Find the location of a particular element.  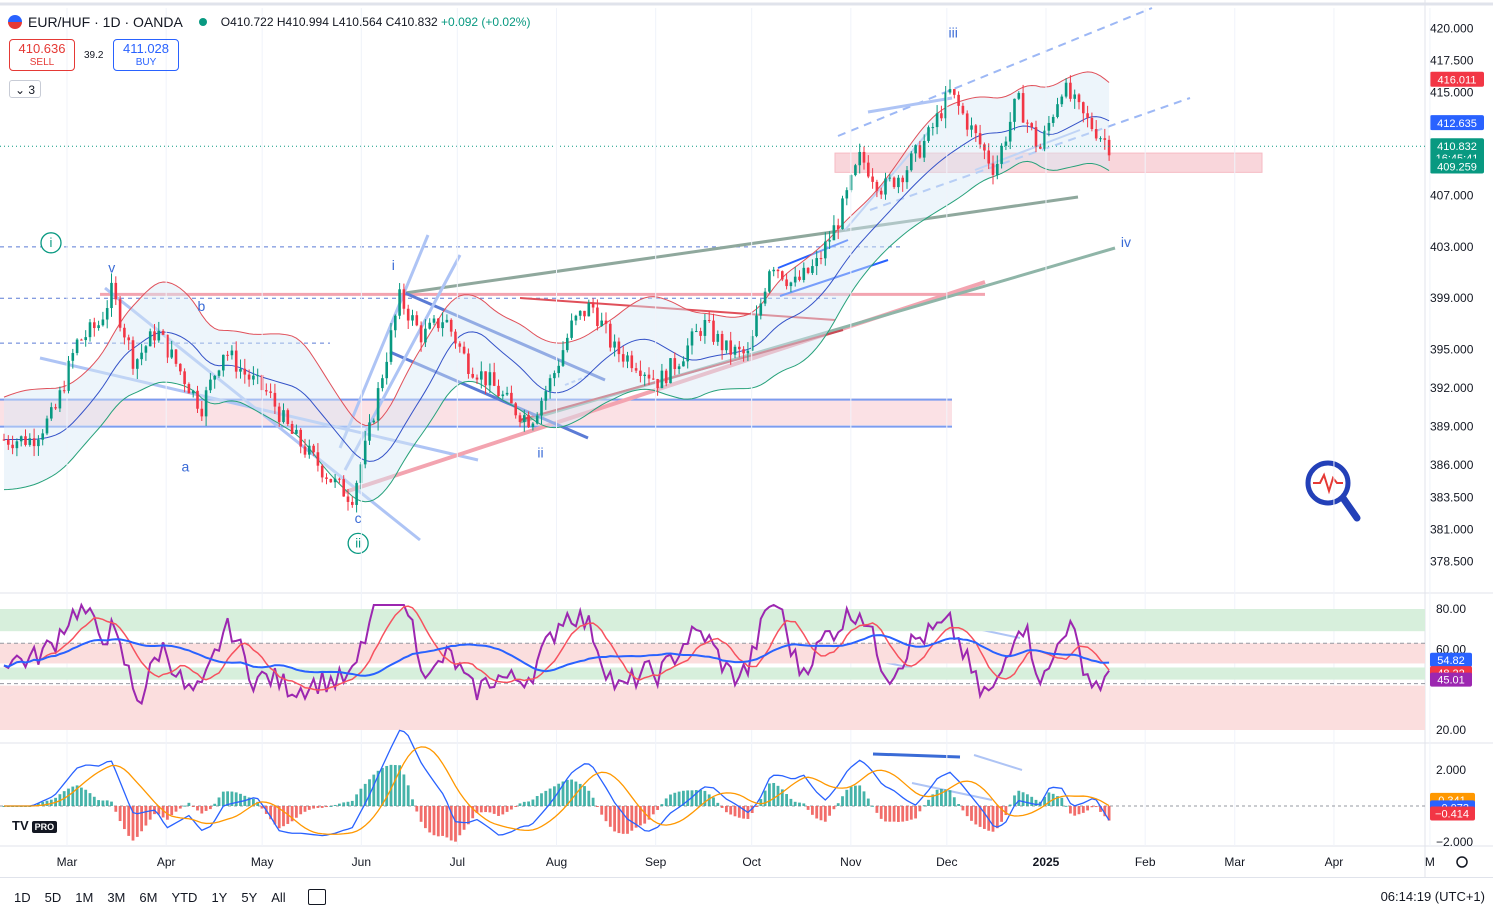

range-button-5d: 5D is located at coordinates (53, 897).